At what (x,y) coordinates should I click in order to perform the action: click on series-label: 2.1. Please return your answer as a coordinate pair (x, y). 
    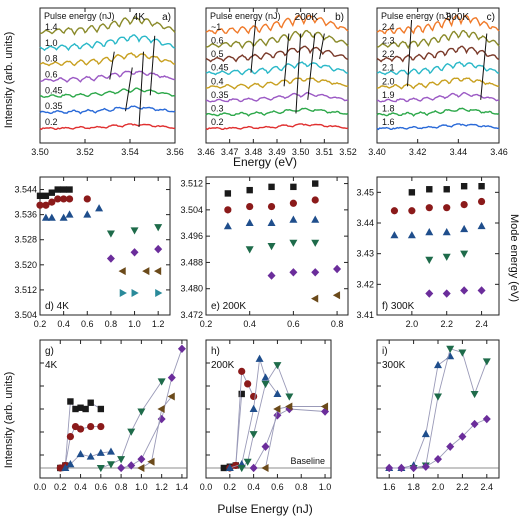
    Looking at the image, I should click on (388, 68).